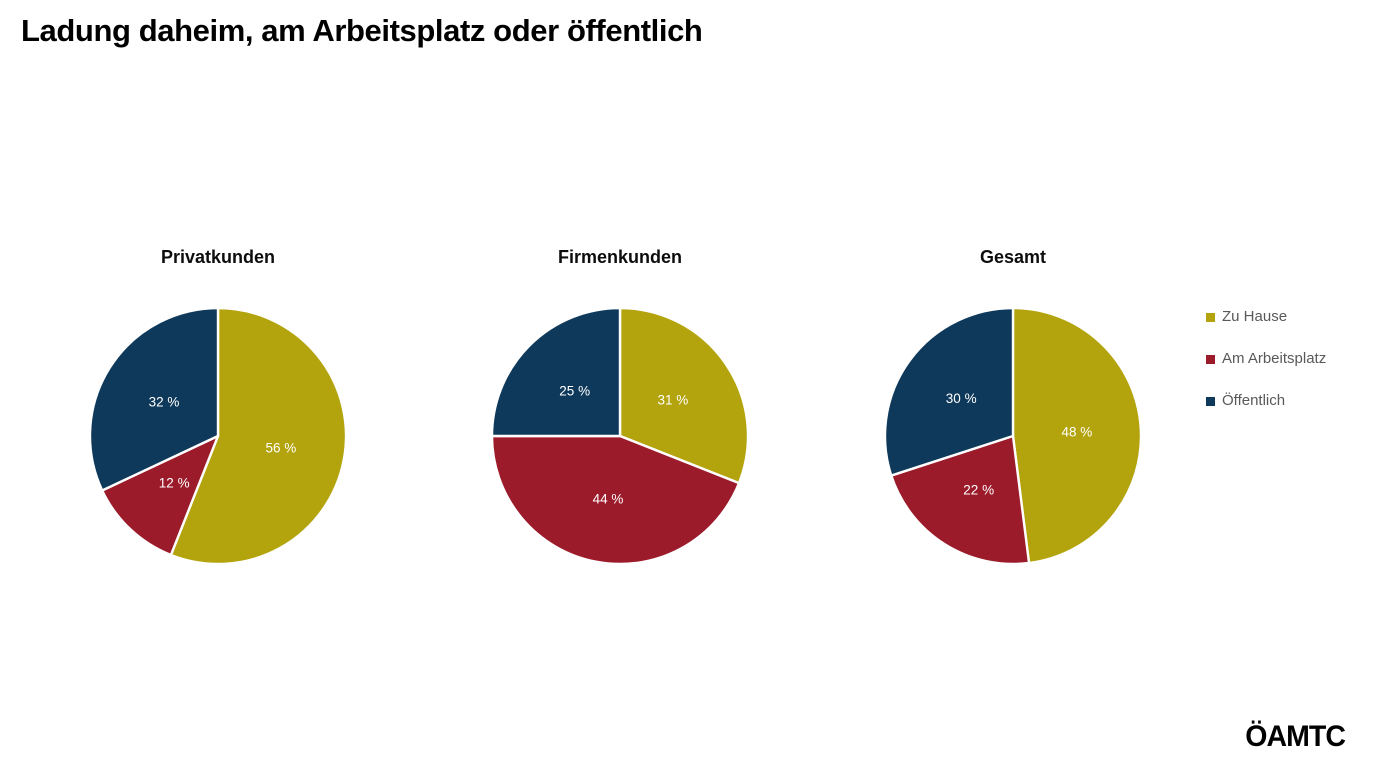 The image size is (1385, 784). I want to click on pie-chart-privatkunden: Privatkunden 56 % 12 % 32 %, so click(218, 406).